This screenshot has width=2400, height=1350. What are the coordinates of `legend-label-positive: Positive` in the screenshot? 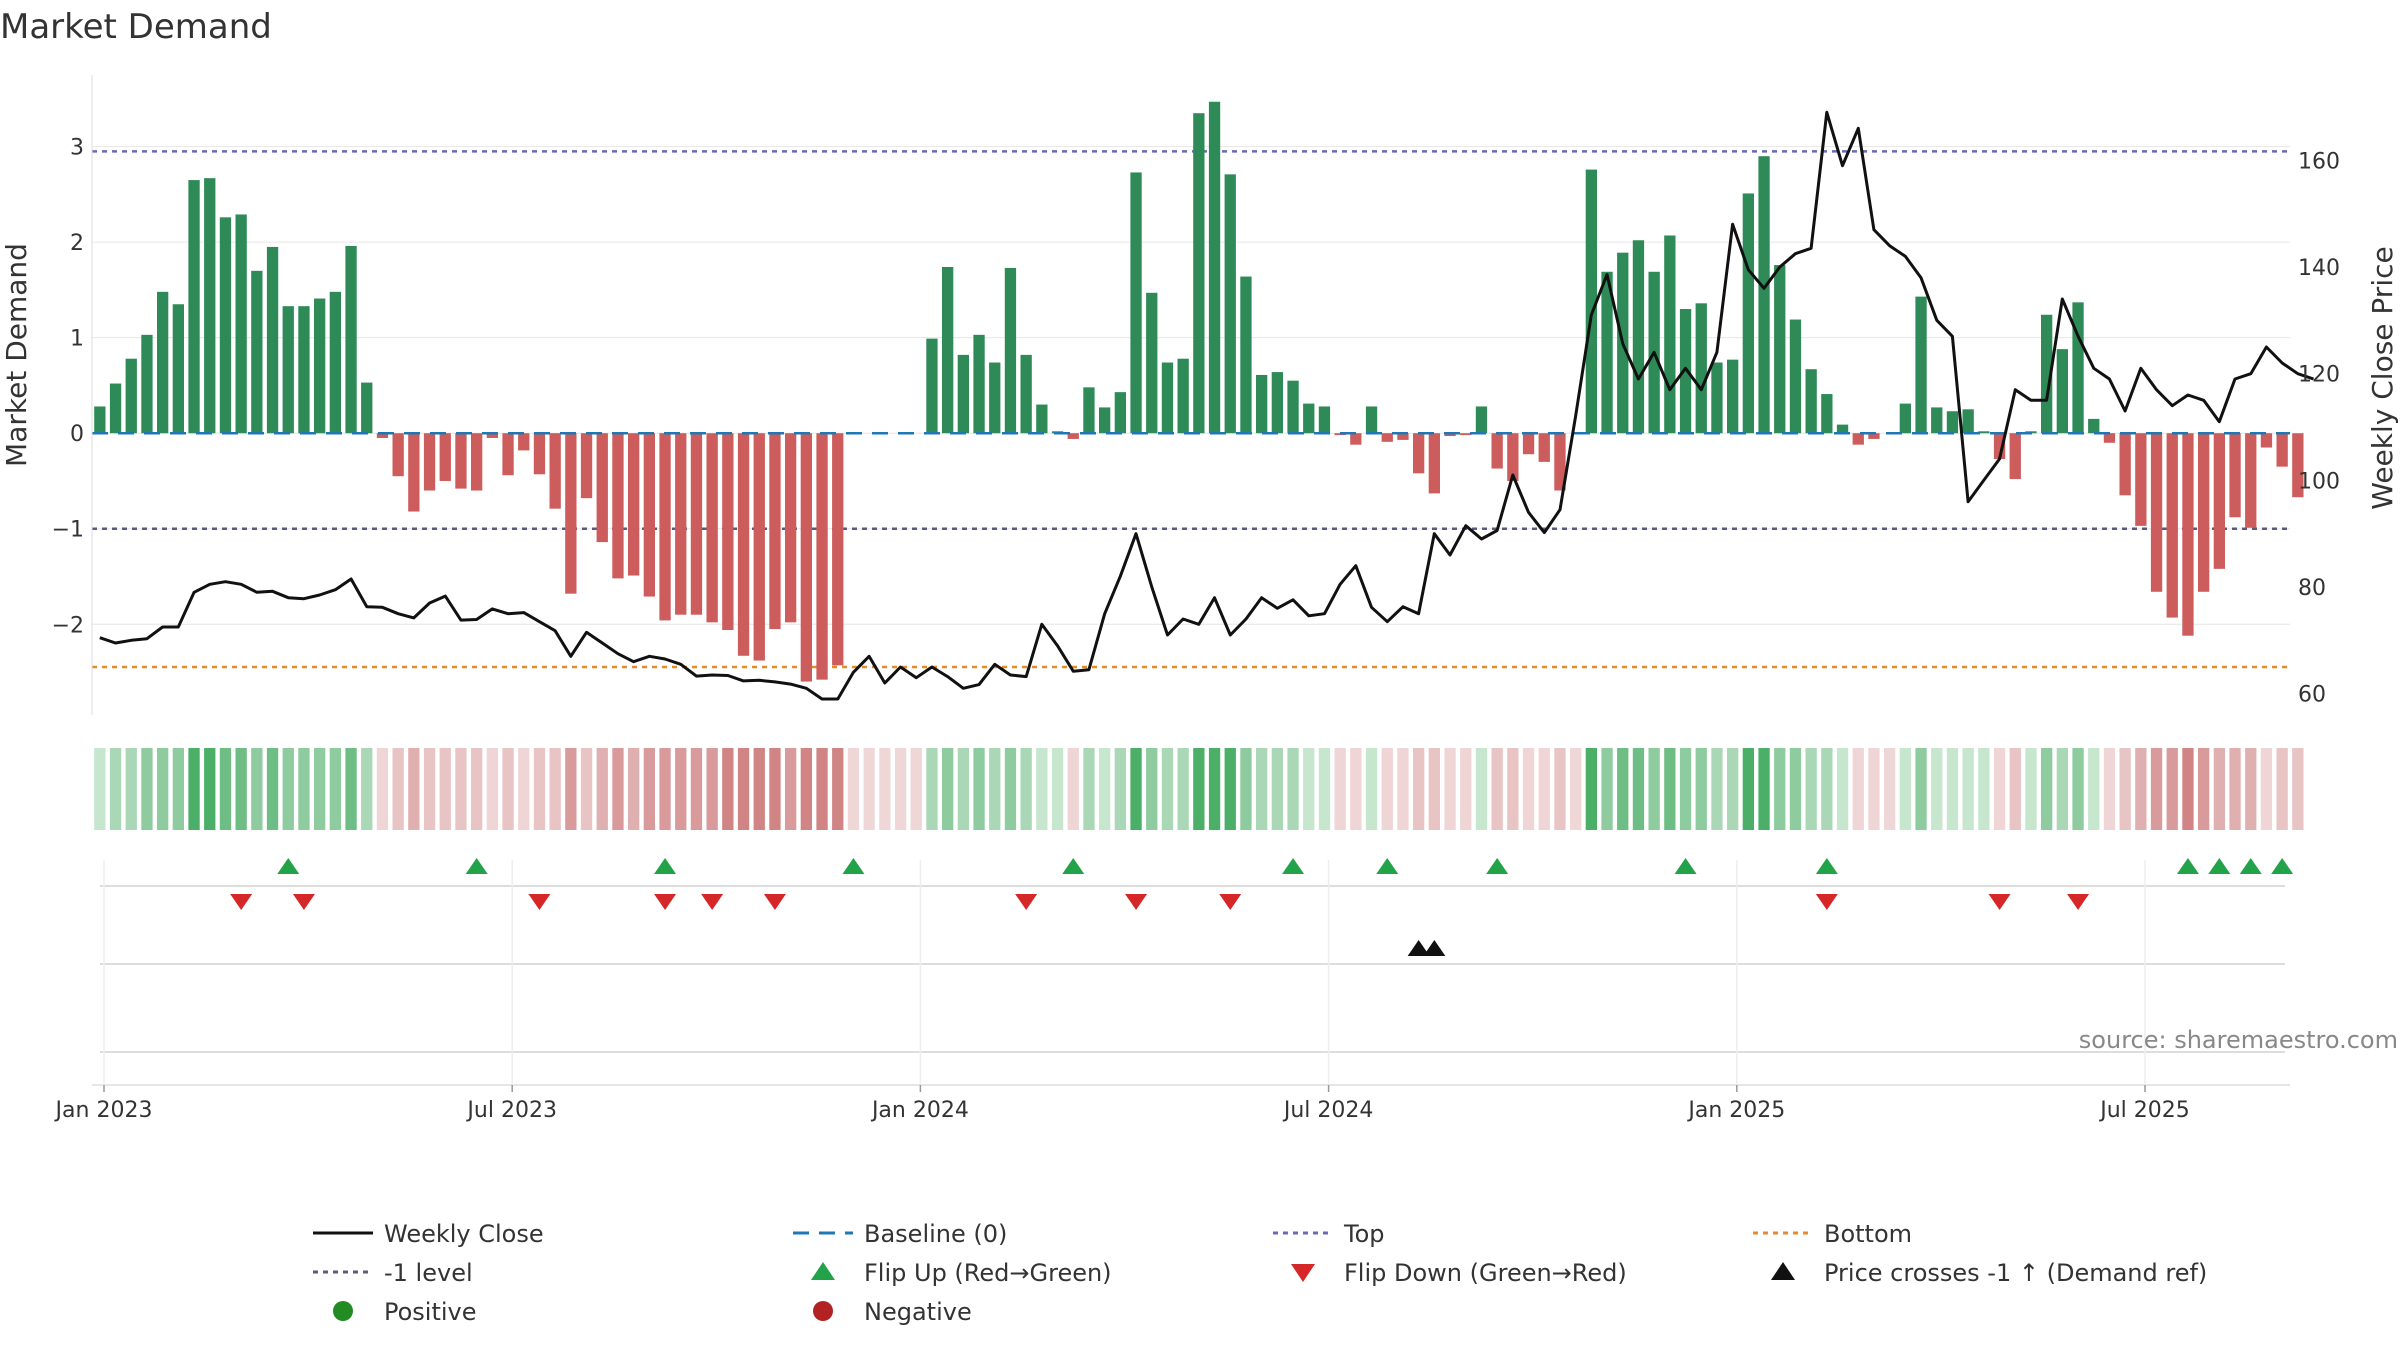 It's located at (430, 1312).